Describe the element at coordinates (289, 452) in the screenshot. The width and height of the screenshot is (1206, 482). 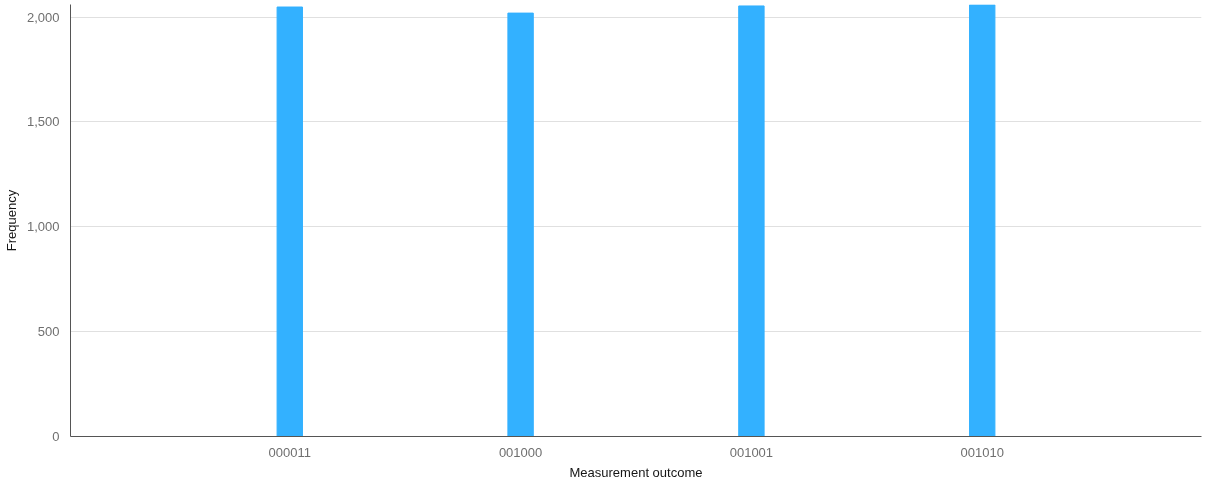
I see `x-tick-label: 000011` at that location.